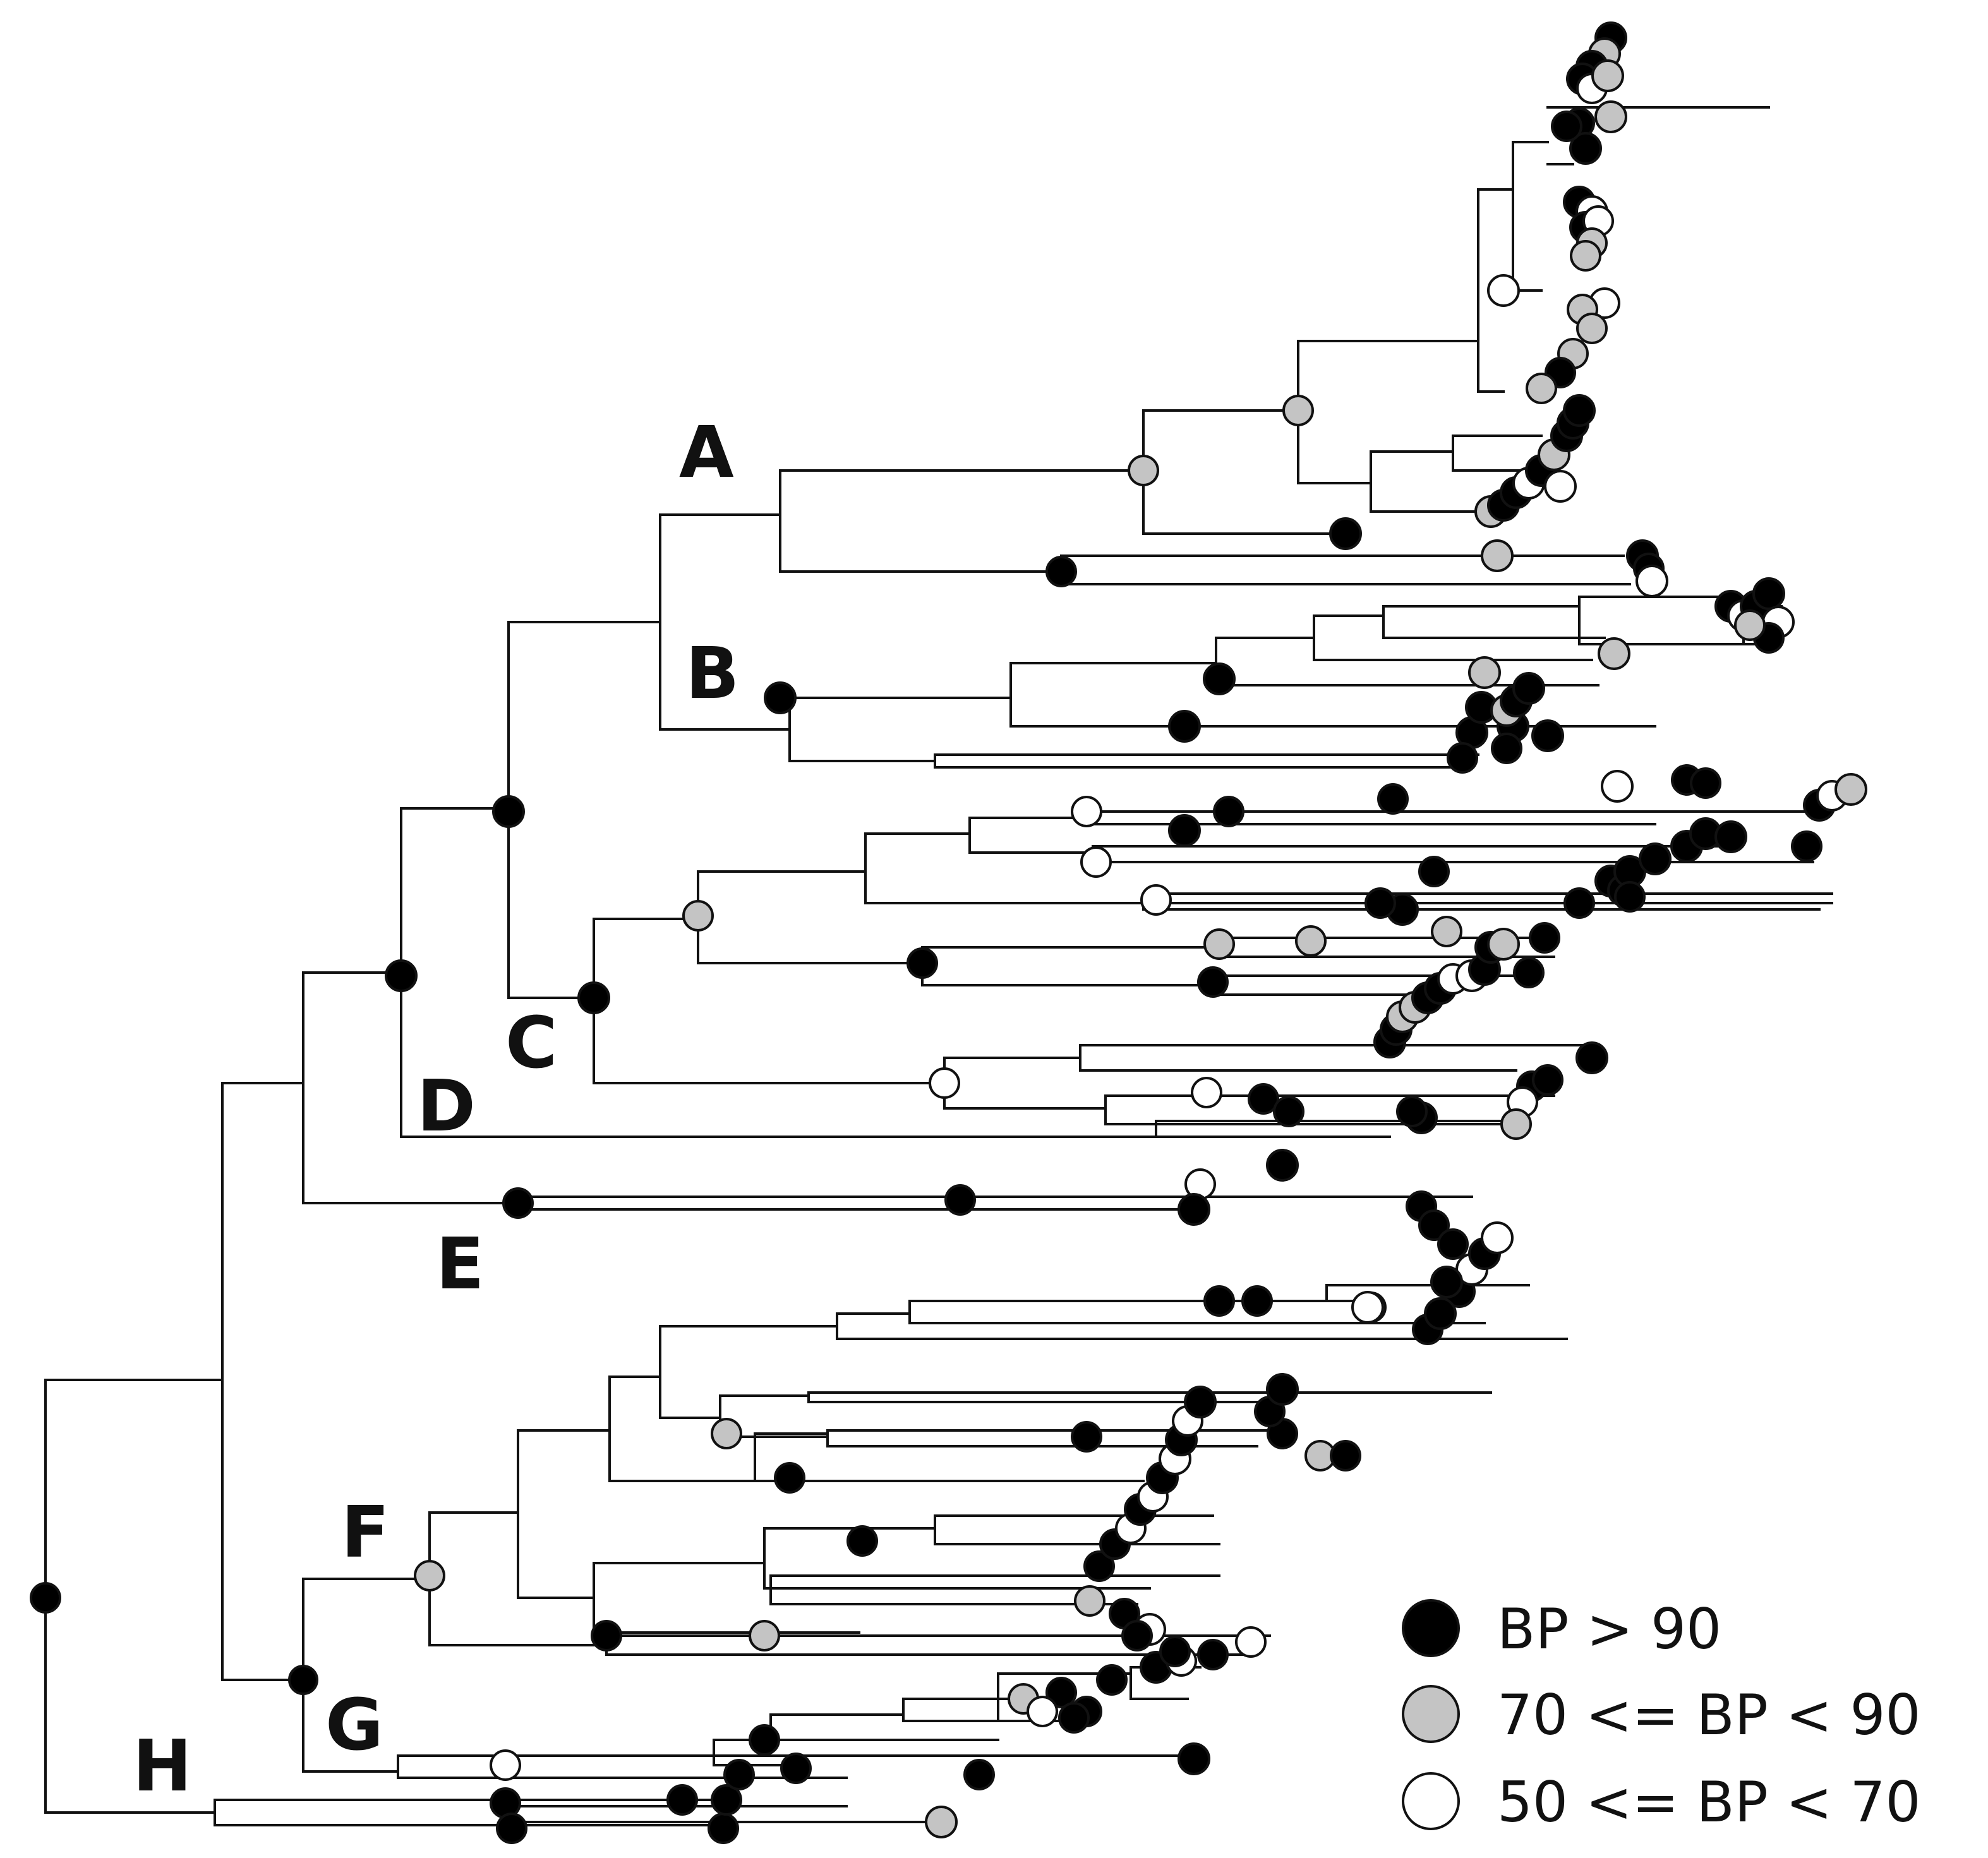  Describe the element at coordinates (725, 622) in the screenshot. I see `branch-ab` at that location.